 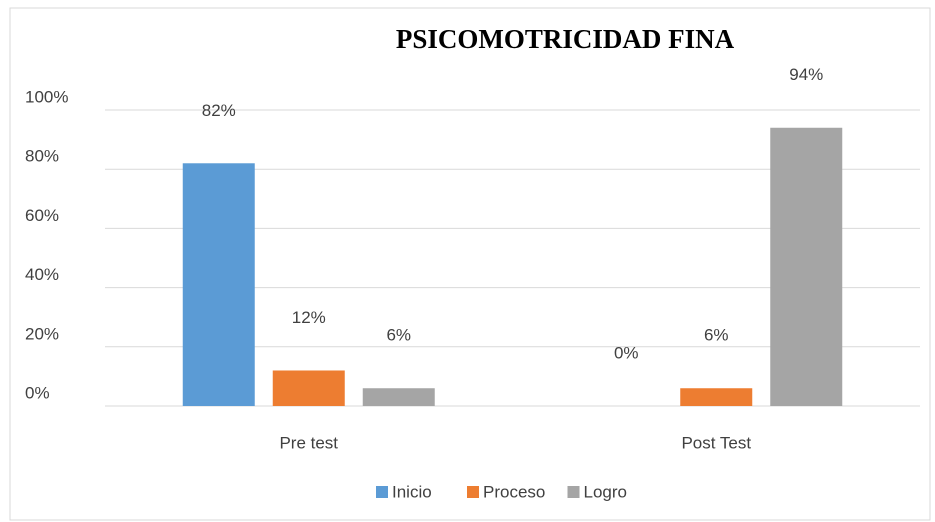 I want to click on legend-label: Inicio, so click(x=412, y=491).